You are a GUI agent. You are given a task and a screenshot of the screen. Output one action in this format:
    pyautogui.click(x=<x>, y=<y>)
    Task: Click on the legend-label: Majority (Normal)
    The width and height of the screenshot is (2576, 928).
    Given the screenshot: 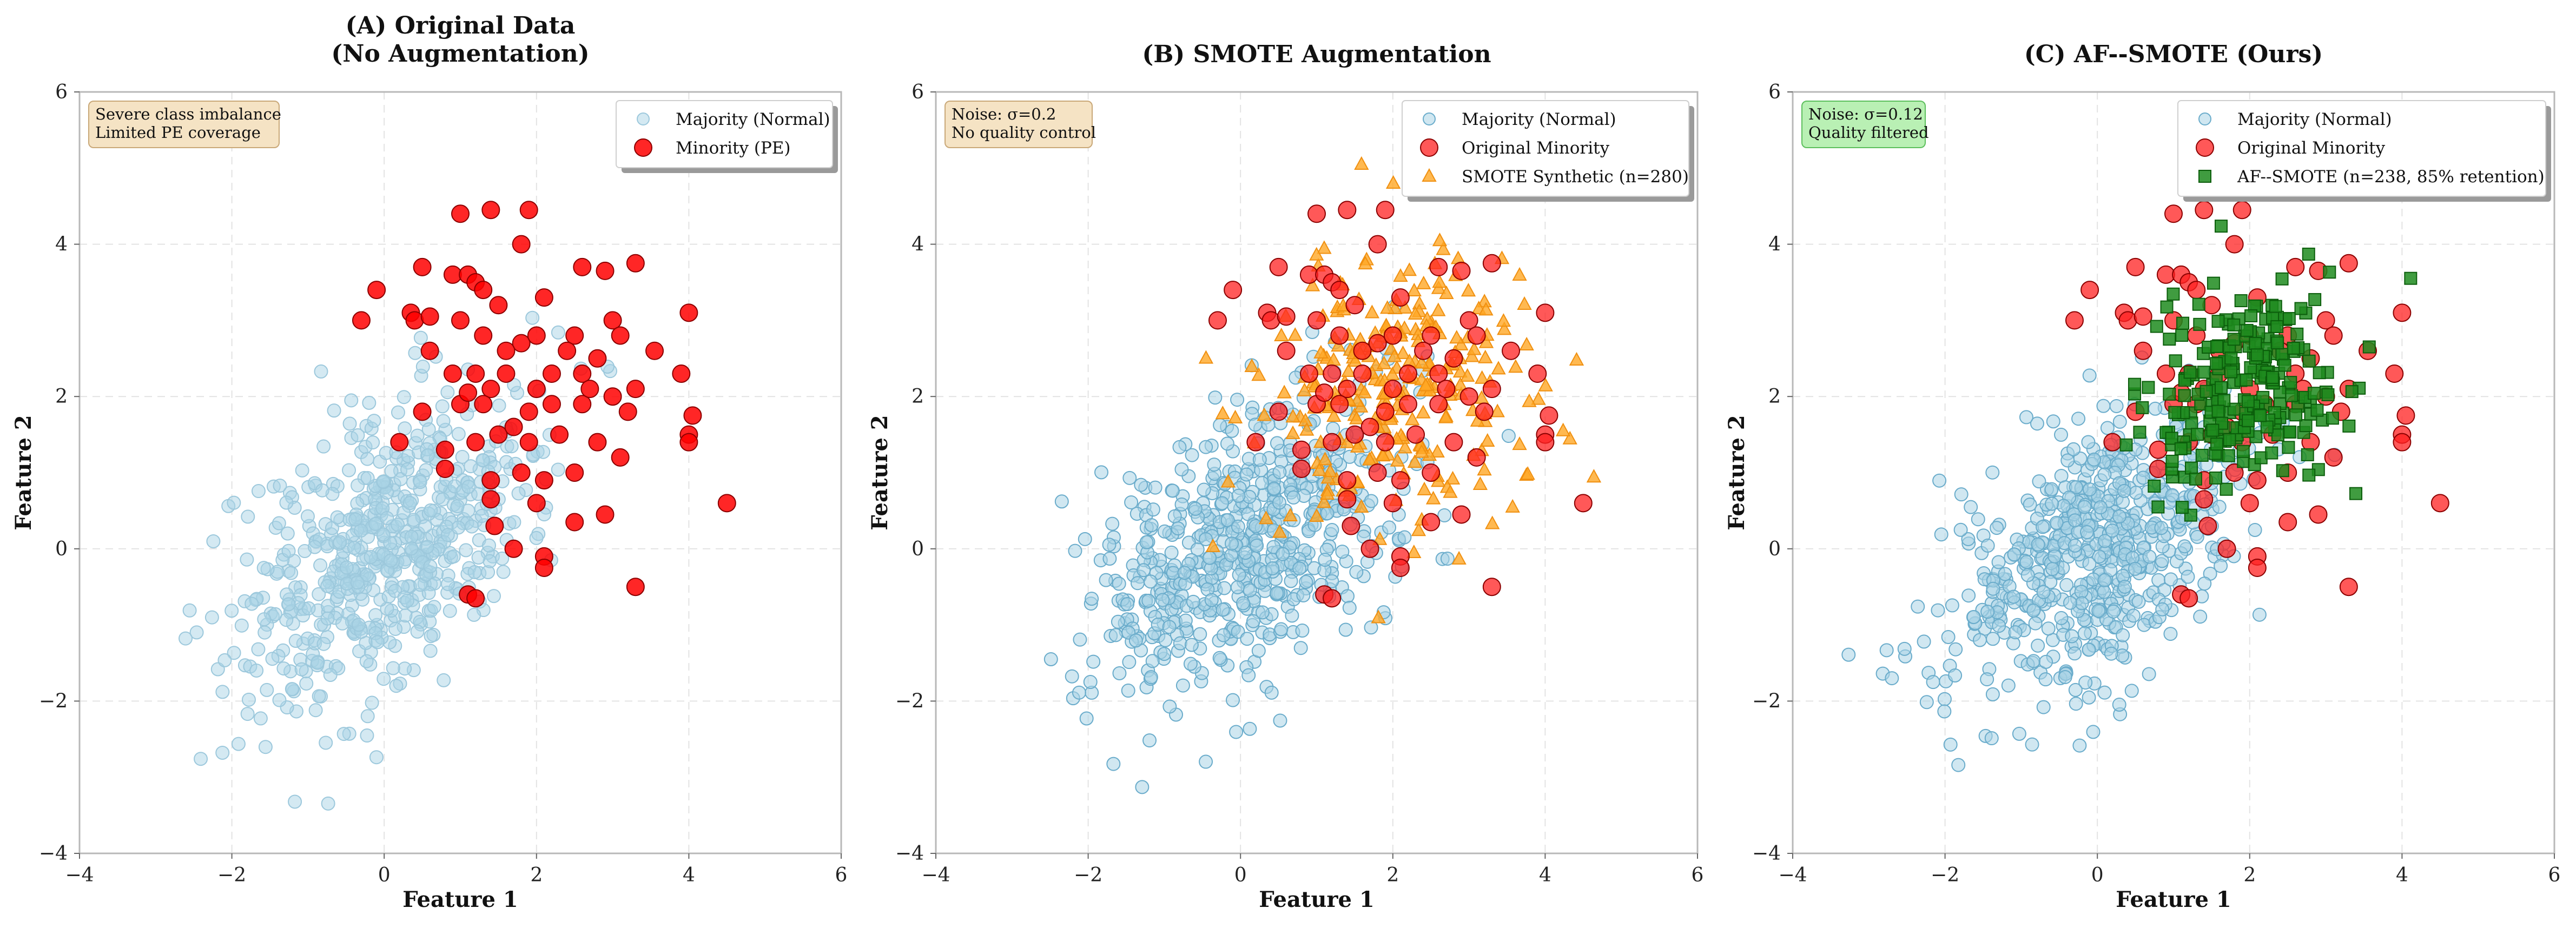 What is the action you would take?
    pyautogui.click(x=1539, y=119)
    